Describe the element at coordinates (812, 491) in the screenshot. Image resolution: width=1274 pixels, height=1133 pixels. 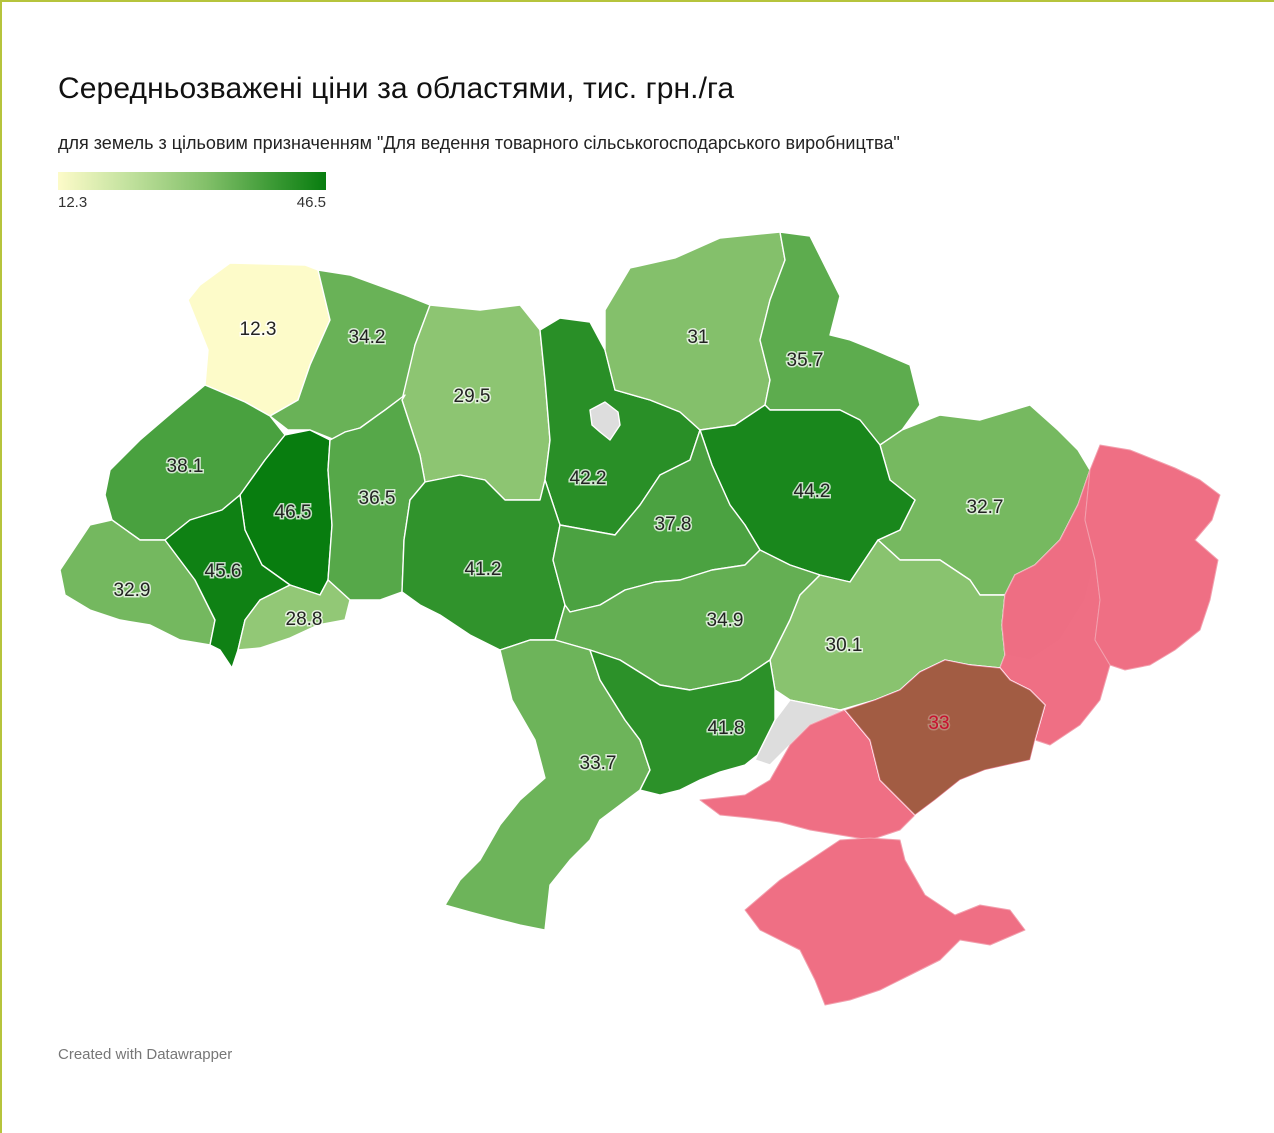
I see `region-value-label-poltava: 44.2` at that location.